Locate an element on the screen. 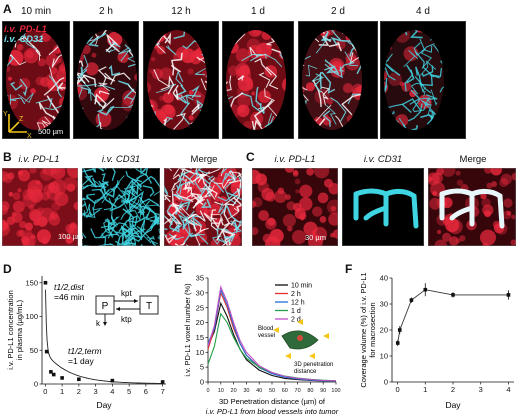 This screenshot has height=420, width=520. panel-c-cd31-vessel is located at coordinates (401, 208).